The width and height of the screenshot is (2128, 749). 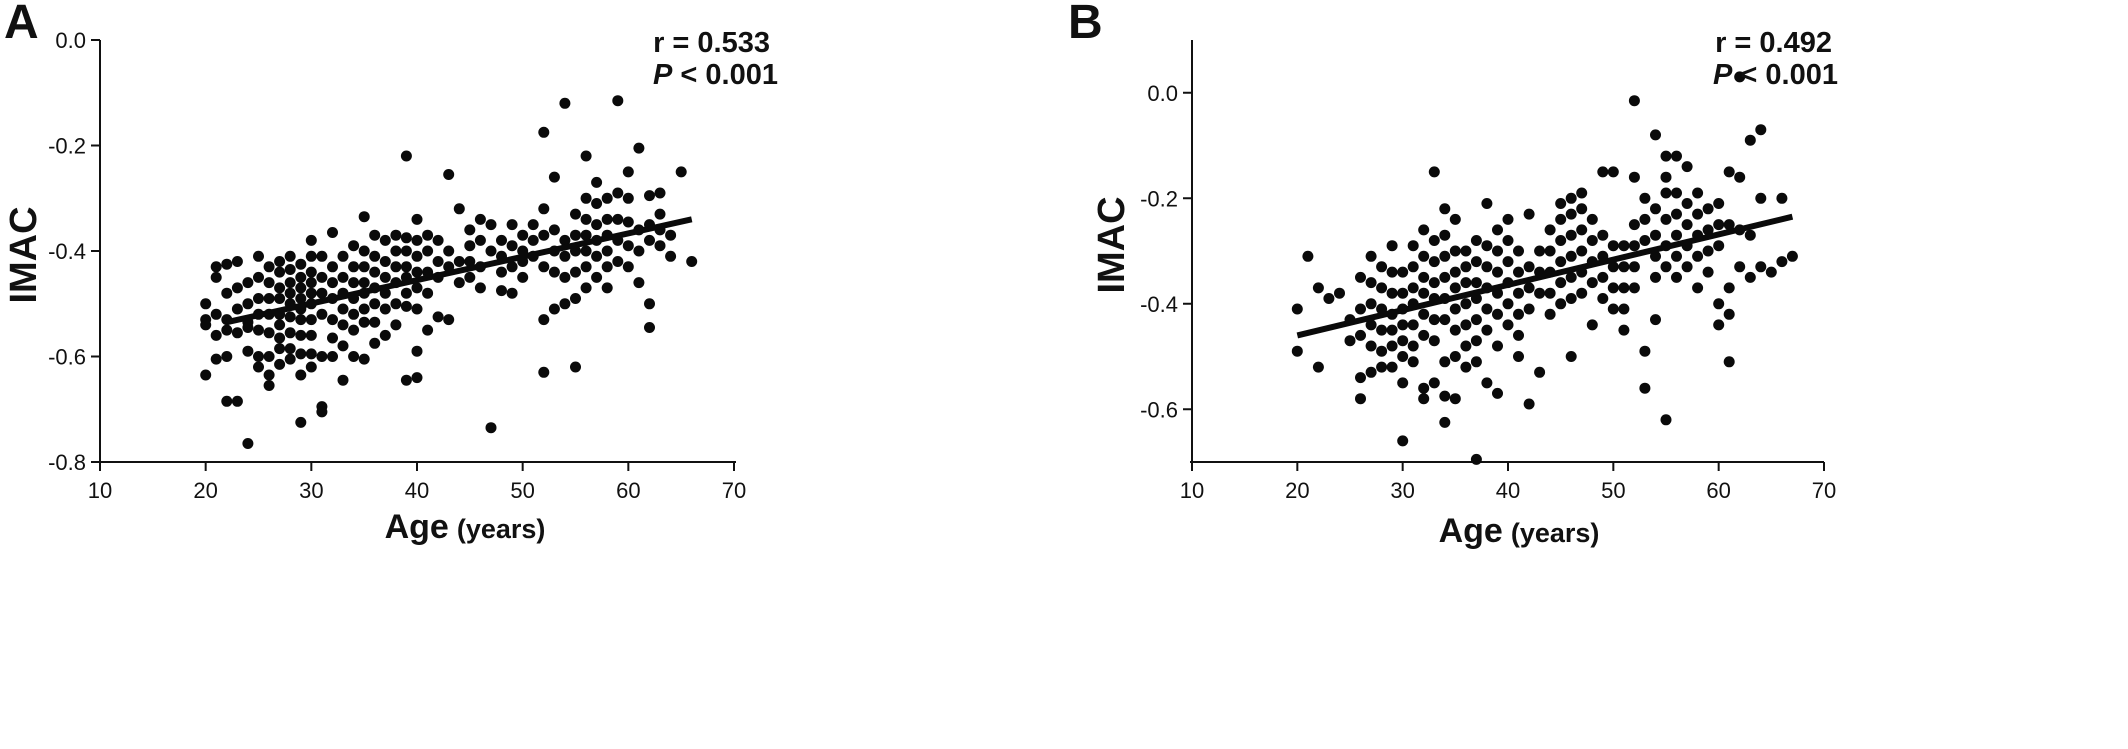 What do you see at coordinates (1508, 490) in the screenshot?
I see `x-tick-label: 40` at bounding box center [1508, 490].